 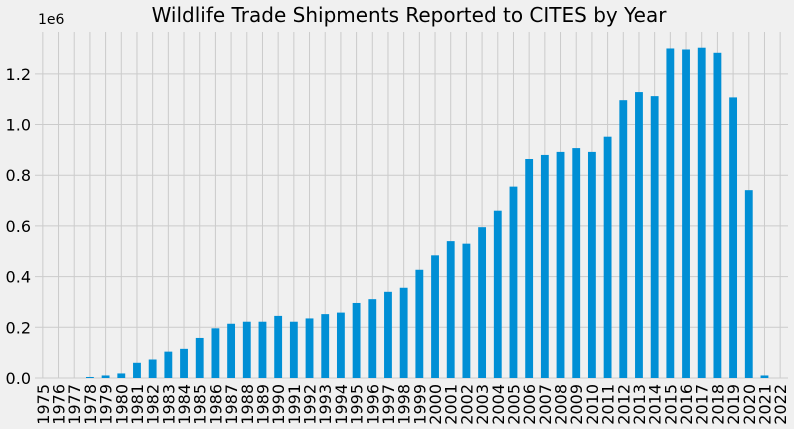 I want to click on x-tick-label: 1990, so click(x=278, y=404).